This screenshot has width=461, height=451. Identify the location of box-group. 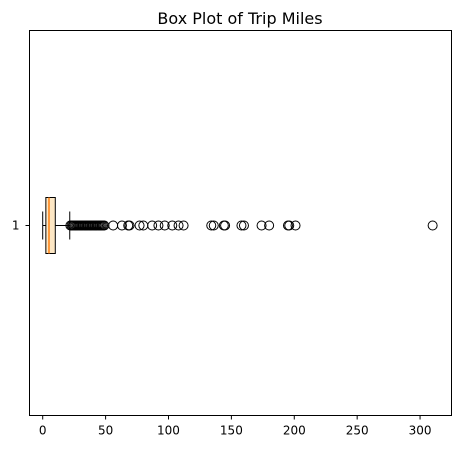
(240, 225).